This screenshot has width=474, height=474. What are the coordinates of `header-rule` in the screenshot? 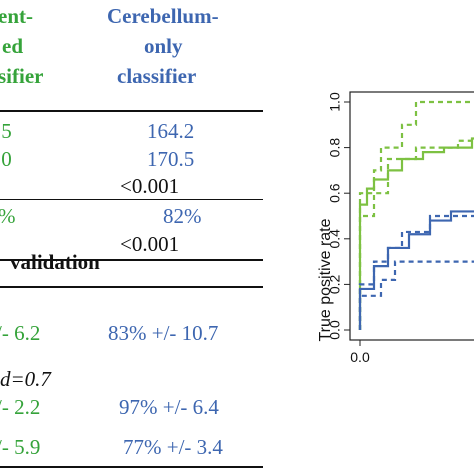 It's located at (131, 111).